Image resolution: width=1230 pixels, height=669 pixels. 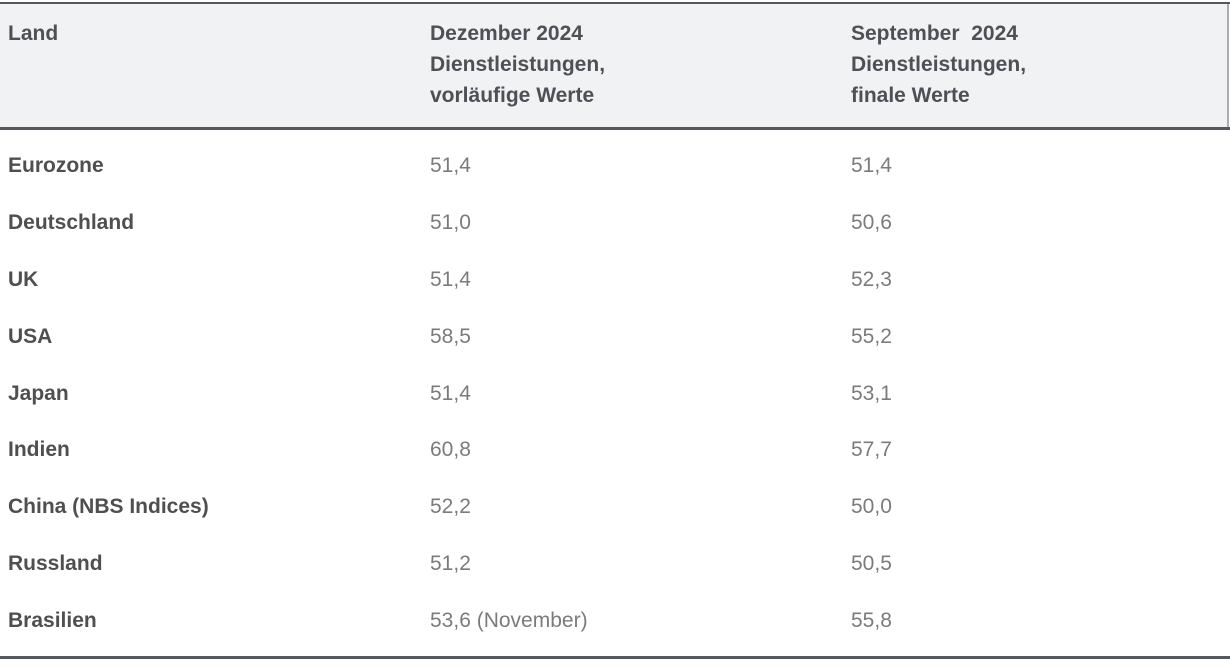 What do you see at coordinates (871, 166) in the screenshot?
I see `september-value: 51,4` at bounding box center [871, 166].